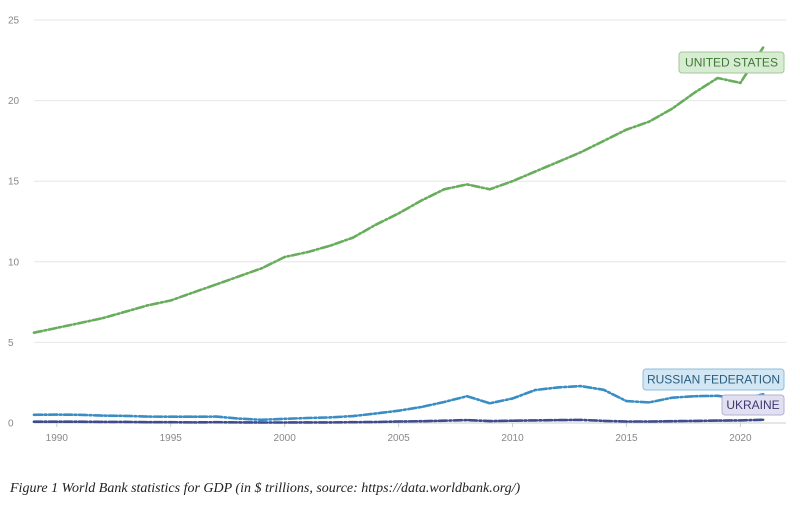 The image size is (800, 508). I want to click on y-tick-label: 10, so click(14, 262).